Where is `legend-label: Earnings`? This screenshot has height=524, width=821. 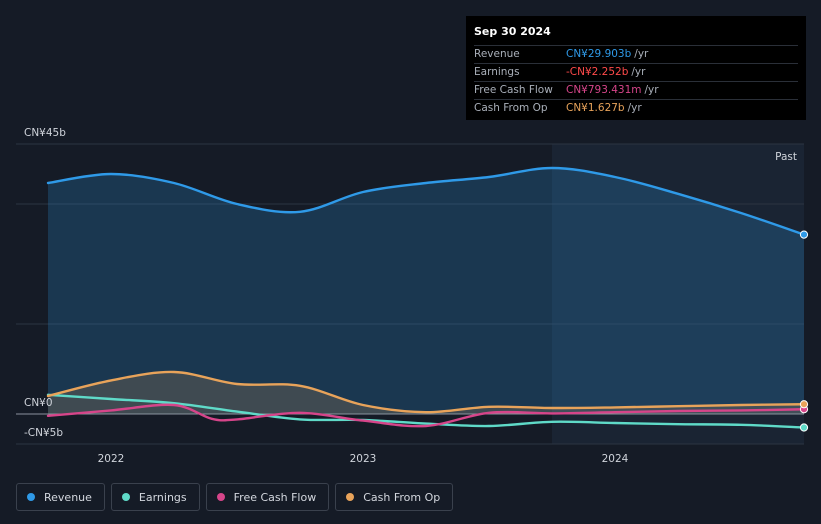 legend-label: Earnings is located at coordinates (162, 497).